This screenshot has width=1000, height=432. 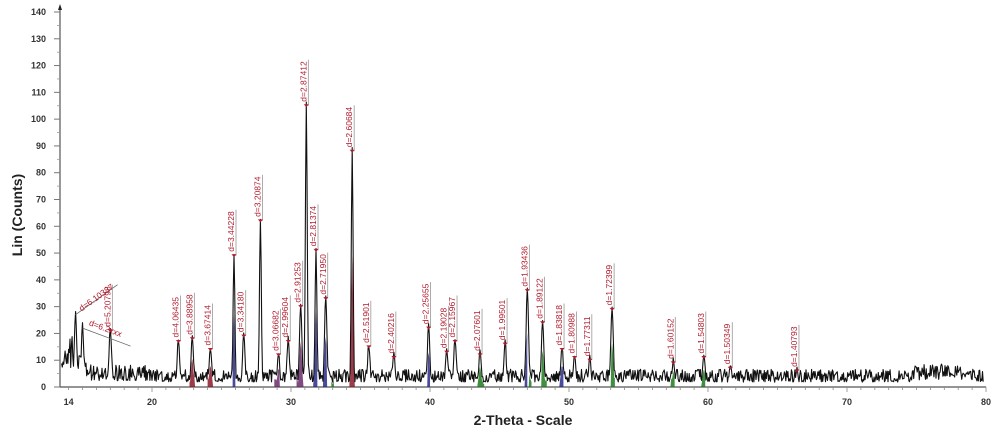 What do you see at coordinates (38, 39) in the screenshot?
I see `y-tick-label: 130` at bounding box center [38, 39].